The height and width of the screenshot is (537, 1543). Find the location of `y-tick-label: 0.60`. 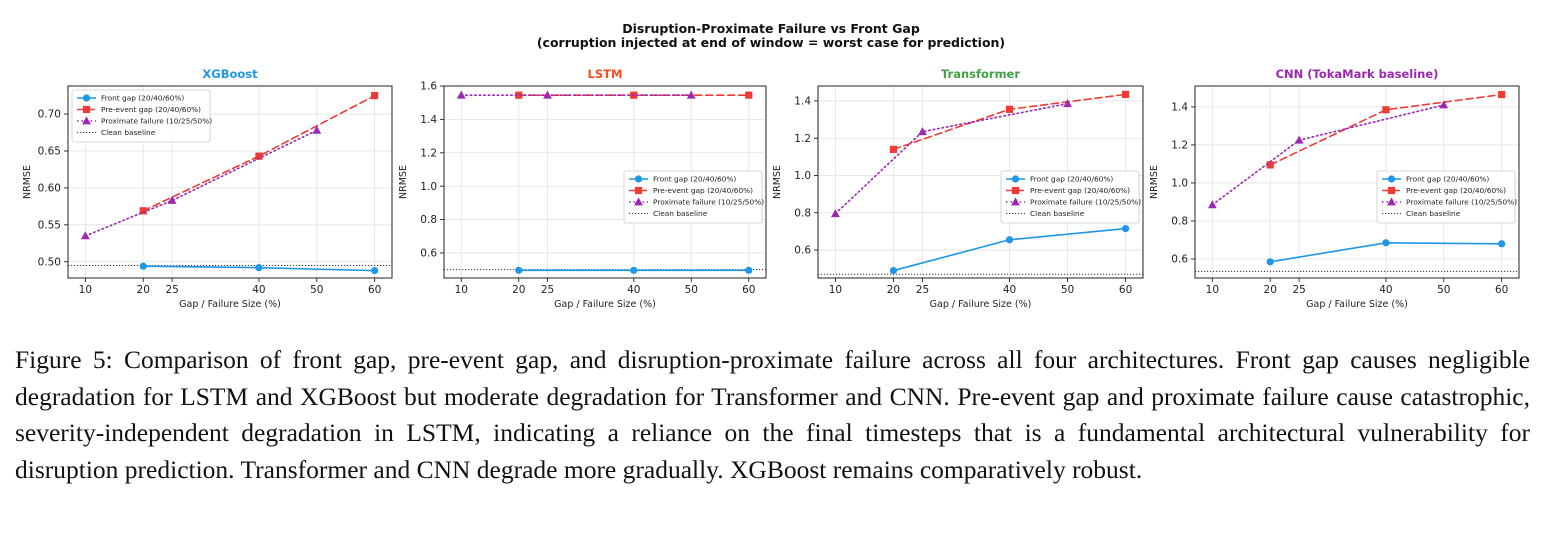

y-tick-label: 0.60 is located at coordinates (49, 189).